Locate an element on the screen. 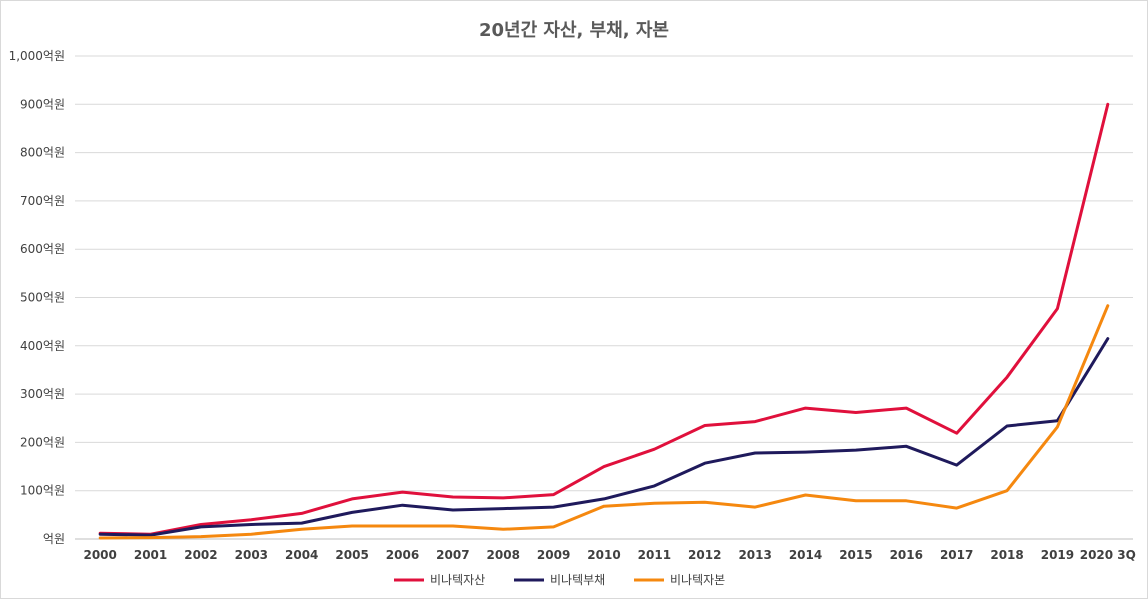 The image size is (1148, 599). legend-item: 비나텍부채 is located at coordinates (559, 580).